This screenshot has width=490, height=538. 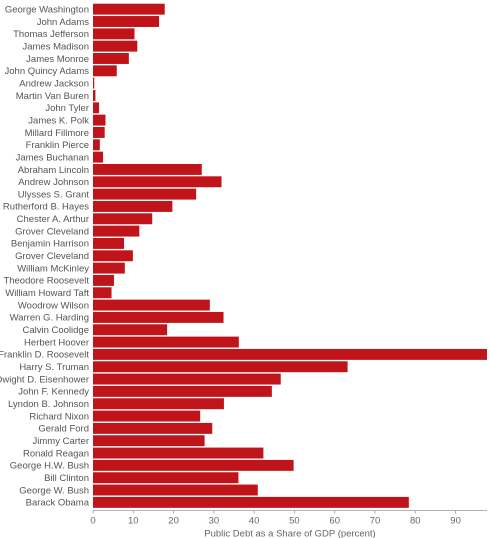 I want to click on category-label: Rutherford B. Hayes, so click(x=46, y=207).